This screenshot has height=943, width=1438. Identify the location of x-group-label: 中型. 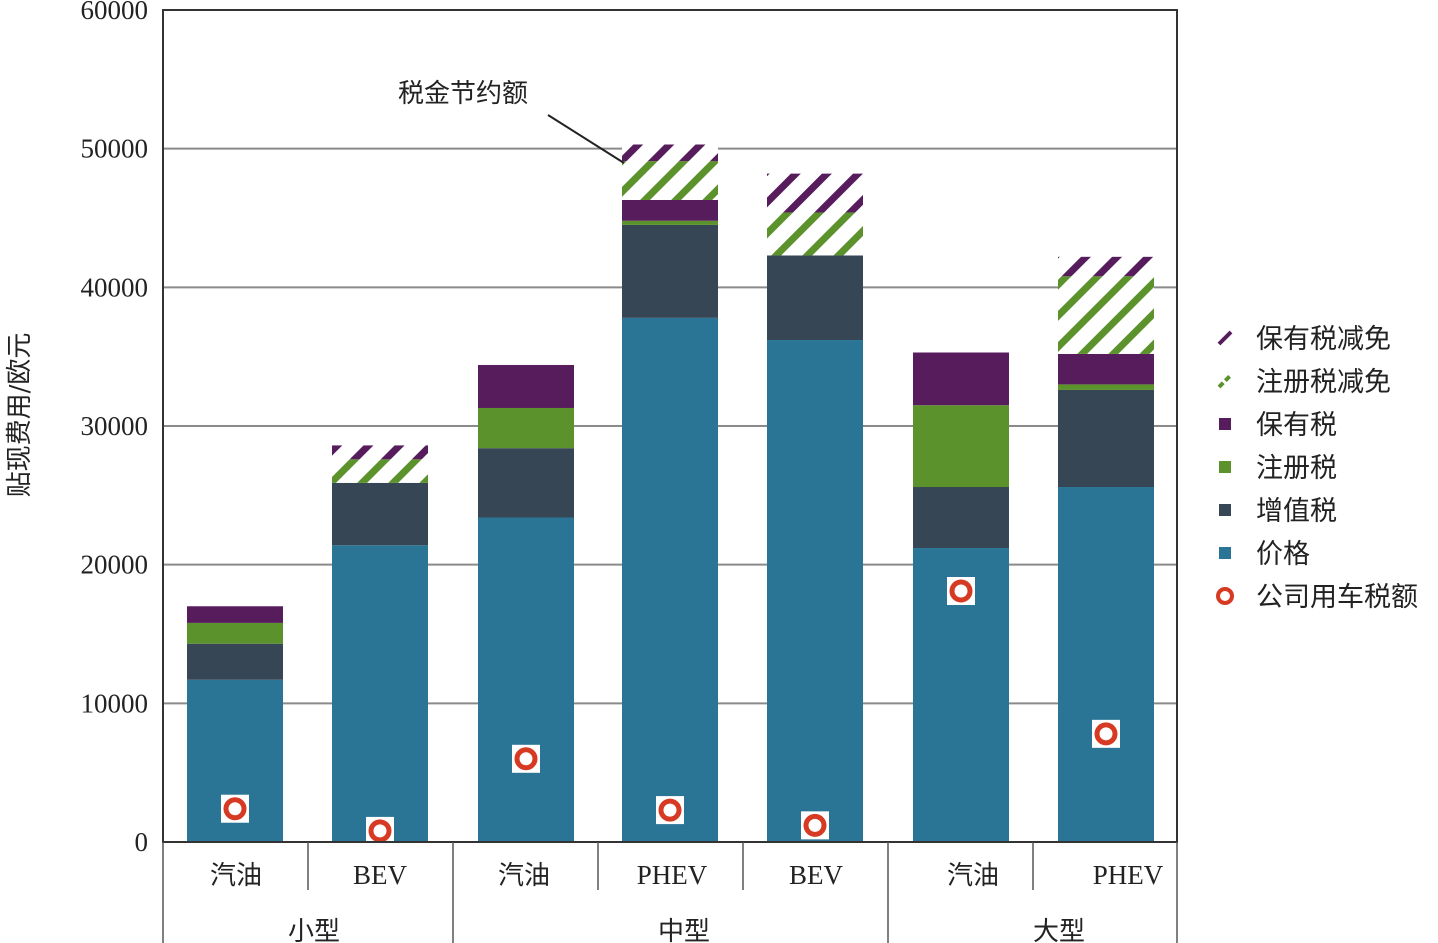
(684, 930).